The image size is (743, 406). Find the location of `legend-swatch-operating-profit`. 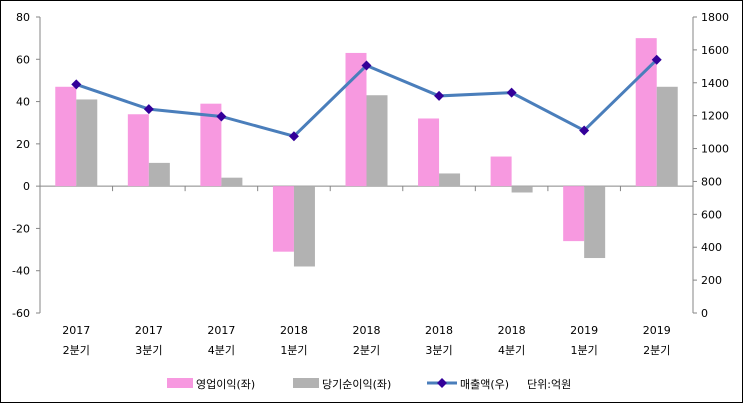

legend-swatch-operating-profit is located at coordinates (180, 383).